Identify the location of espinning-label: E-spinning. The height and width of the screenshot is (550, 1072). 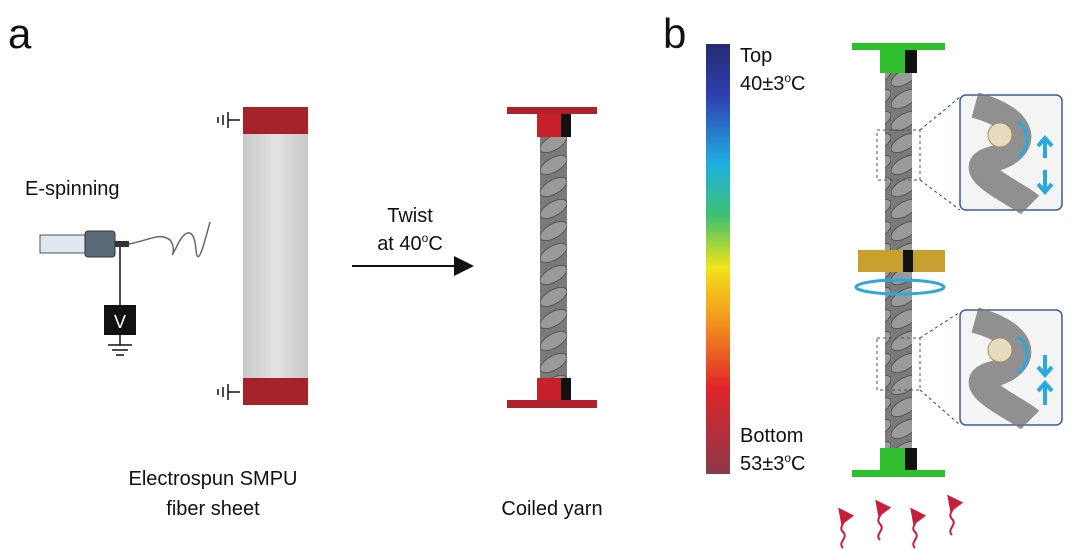
(72, 189).